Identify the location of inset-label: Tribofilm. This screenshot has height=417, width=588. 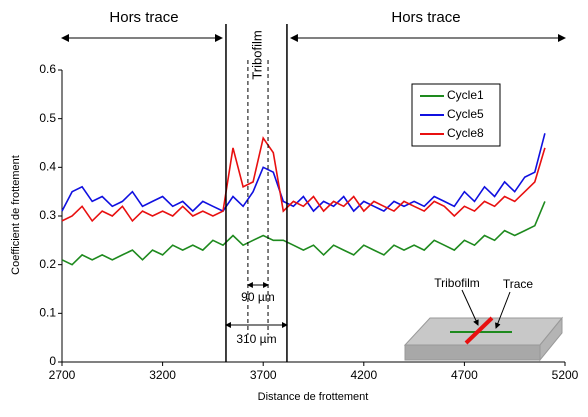
(457, 283).